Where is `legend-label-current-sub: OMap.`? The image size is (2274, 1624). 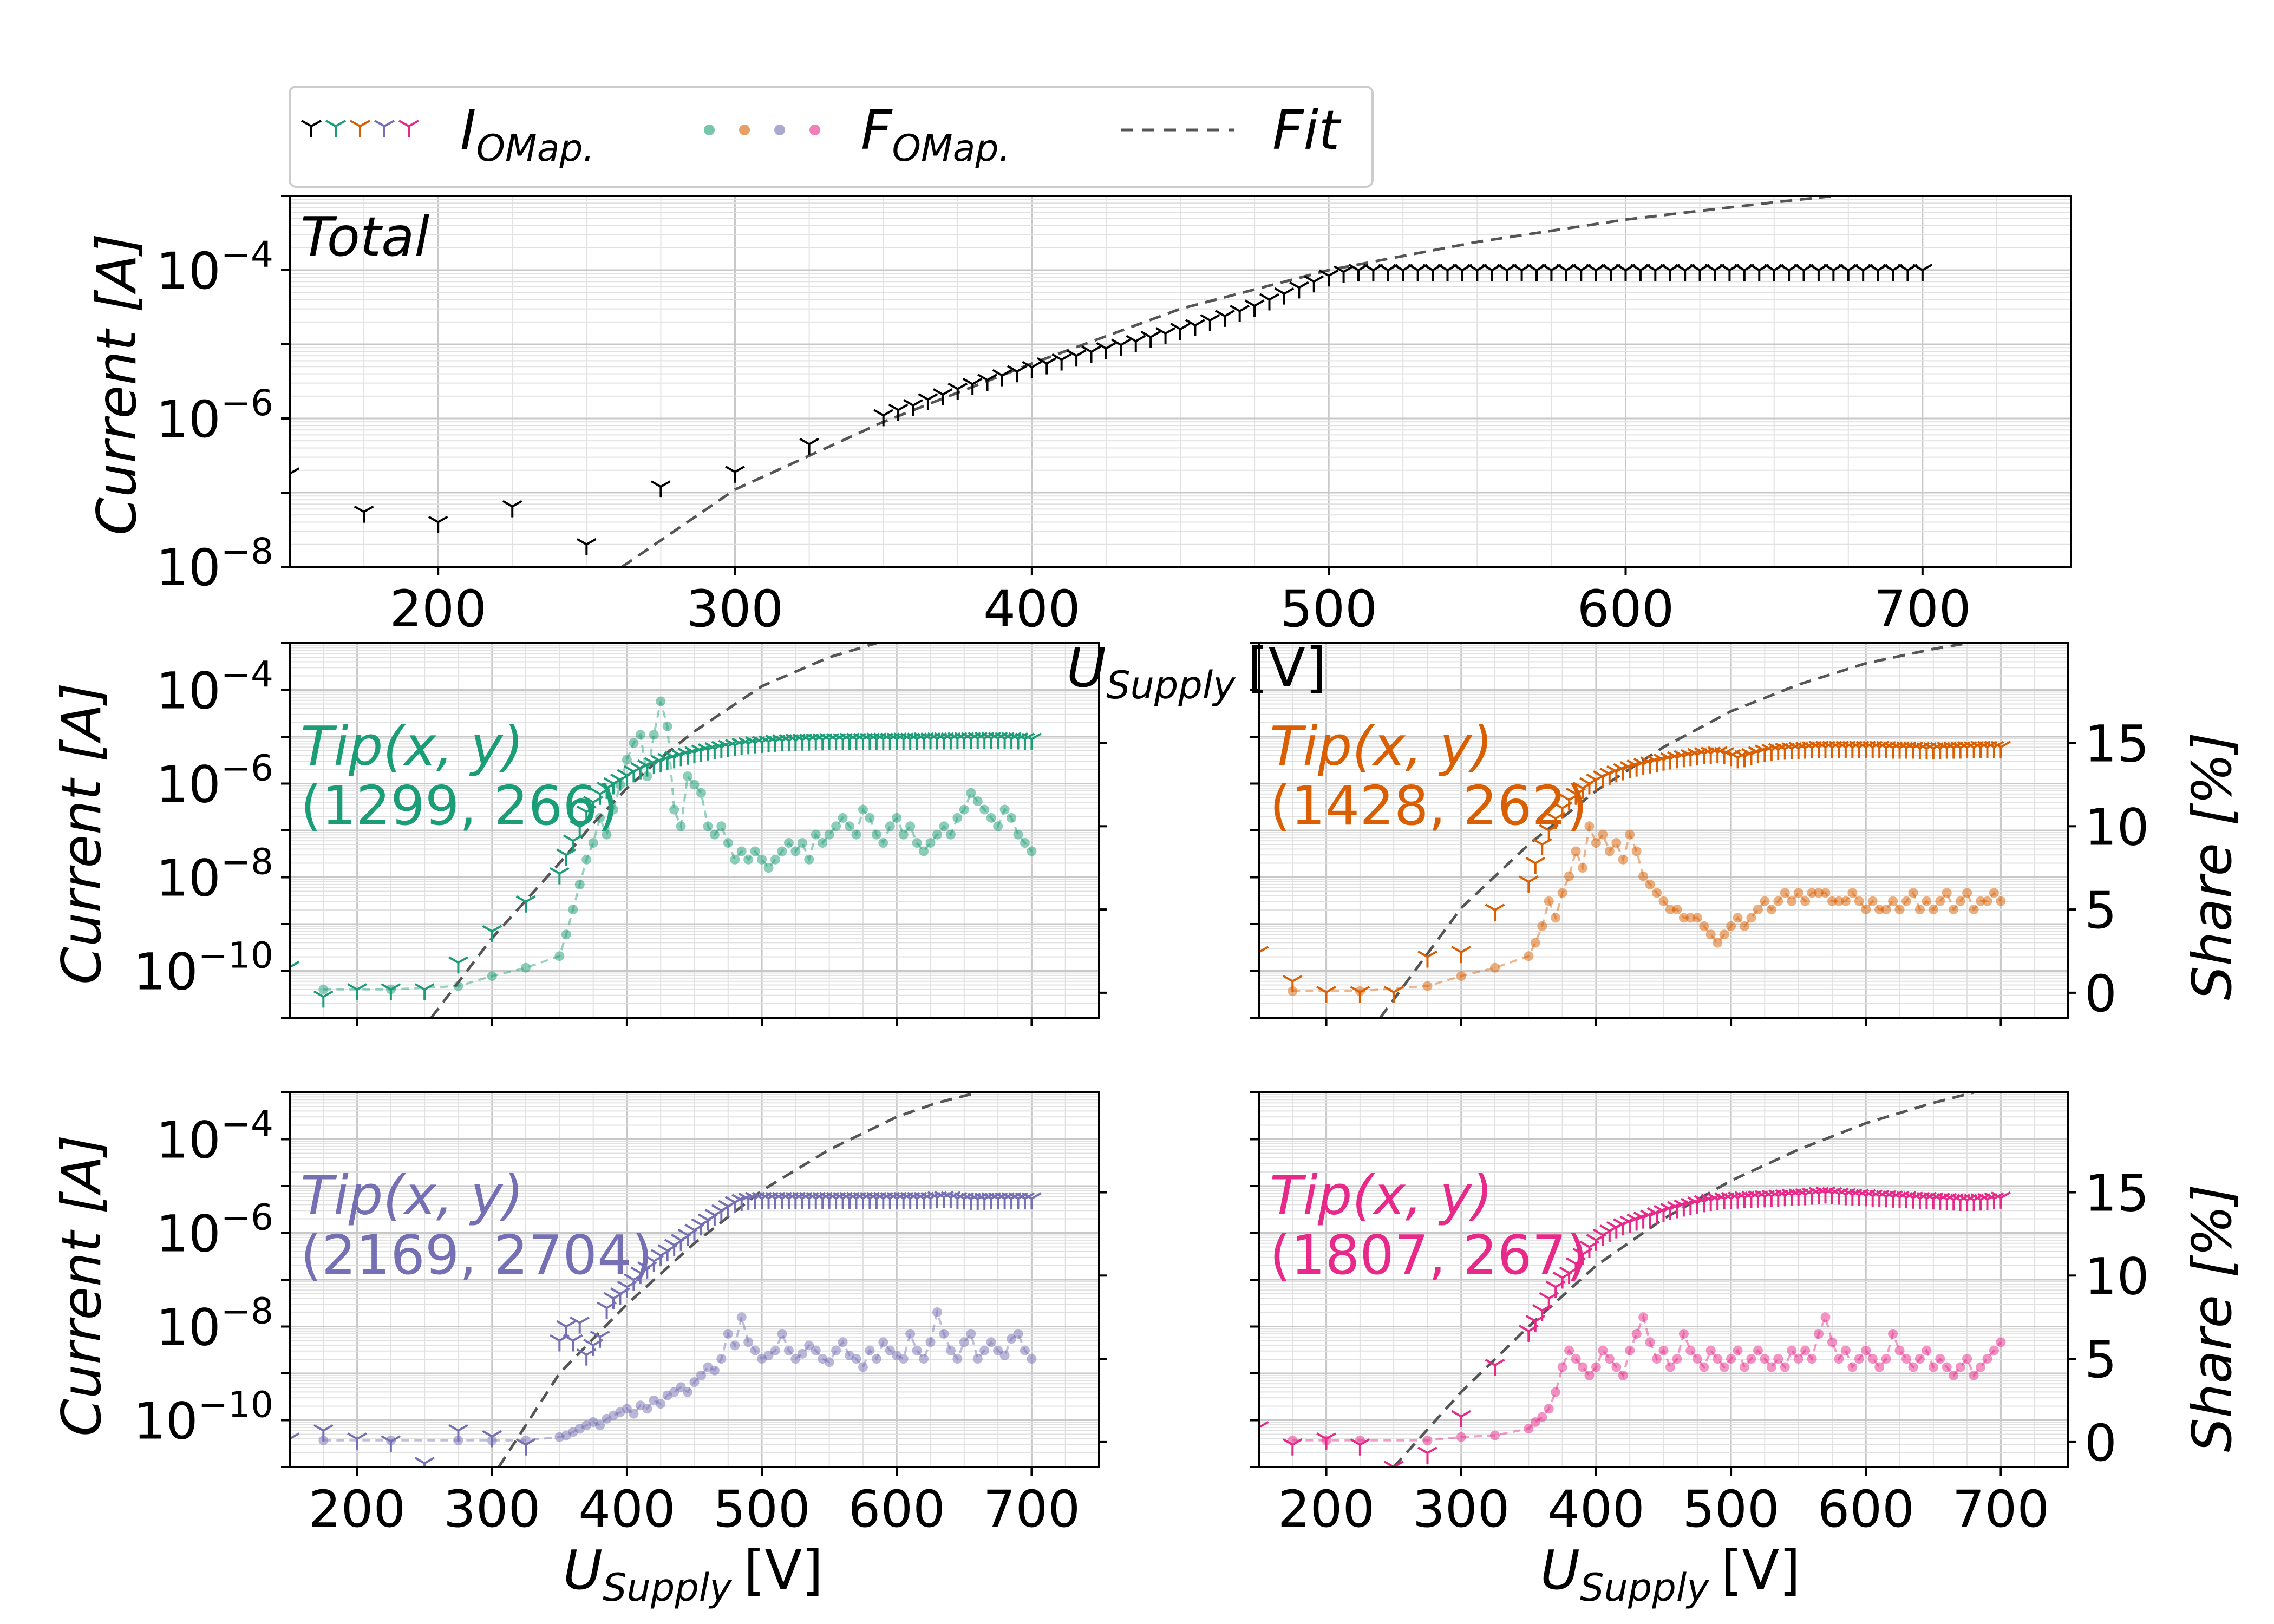 legend-label-current-sub: OMap. is located at coordinates (535, 148).